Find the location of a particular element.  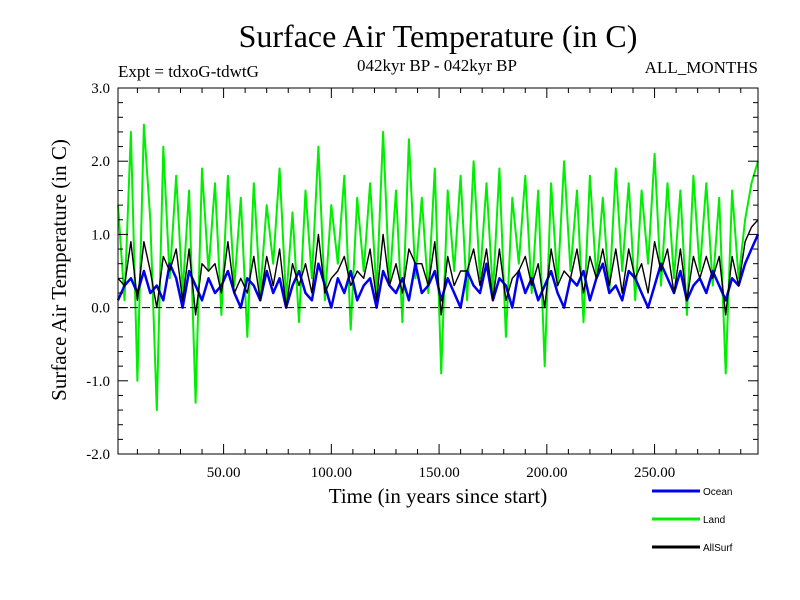

legend-label-ocean: Ocean is located at coordinates (717, 492).